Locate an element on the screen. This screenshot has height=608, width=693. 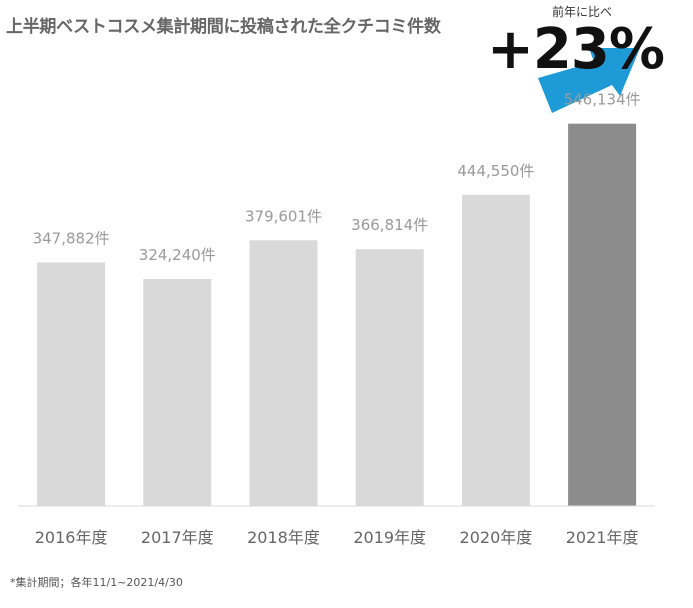
footnote: *集計期間；各年11/1~2021/4/30 is located at coordinates (96, 582).